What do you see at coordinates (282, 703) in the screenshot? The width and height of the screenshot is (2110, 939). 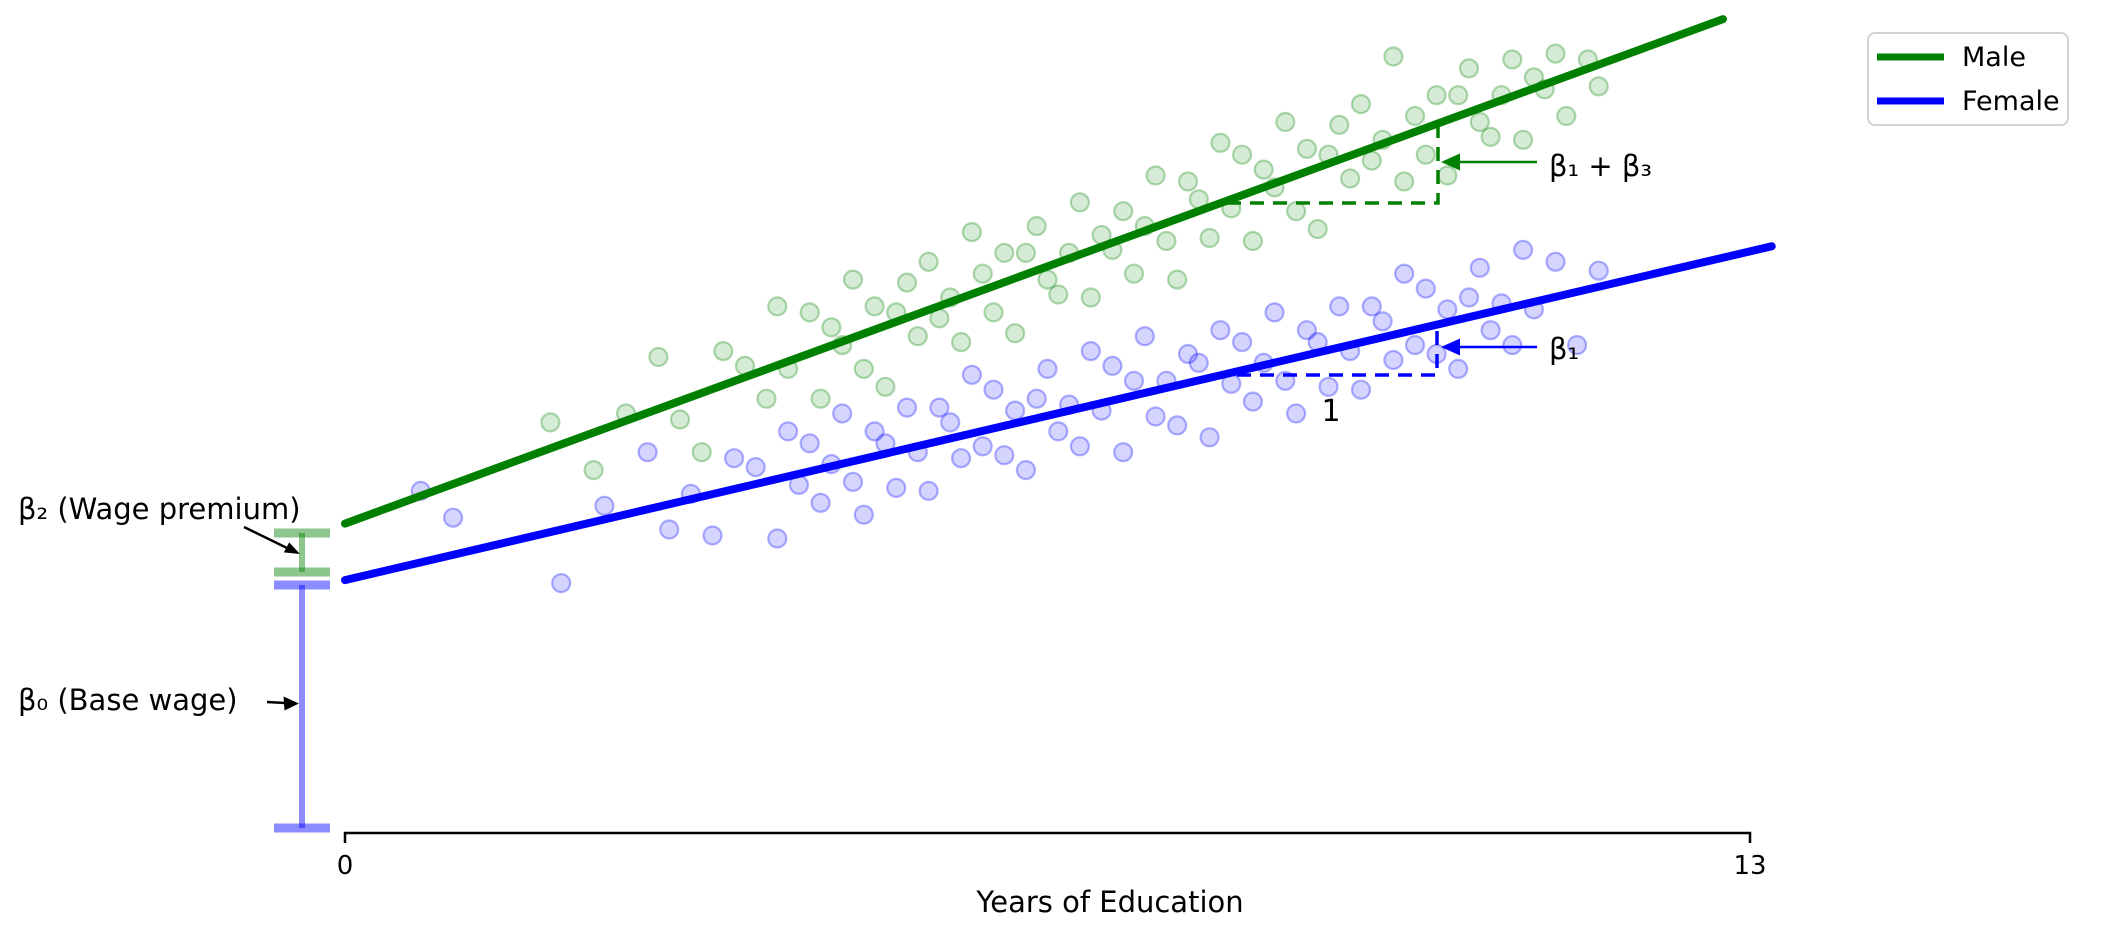 I see `beta0-arrow` at bounding box center [282, 703].